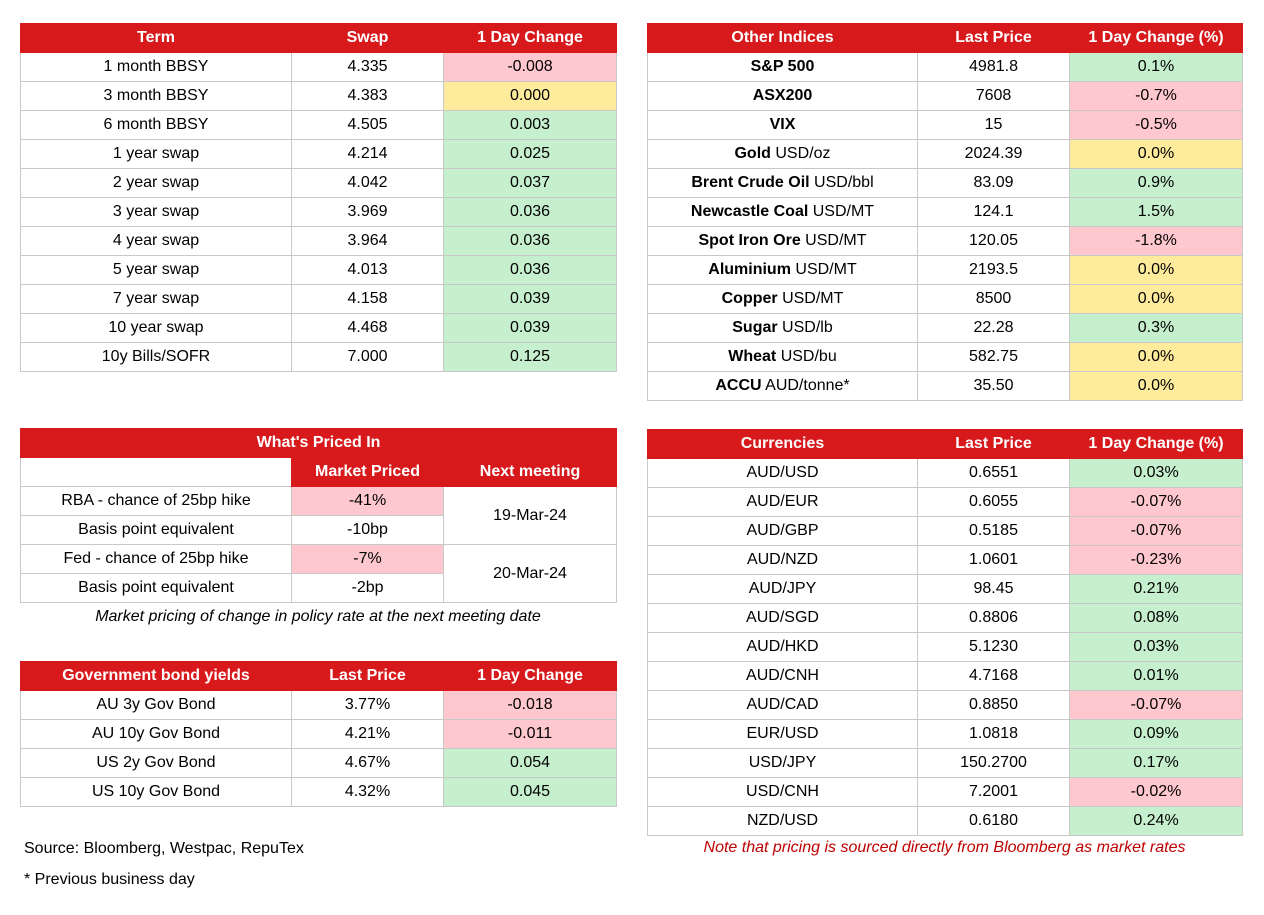  Describe the element at coordinates (993, 386) in the screenshot. I see `index-price: 35.50` at that location.